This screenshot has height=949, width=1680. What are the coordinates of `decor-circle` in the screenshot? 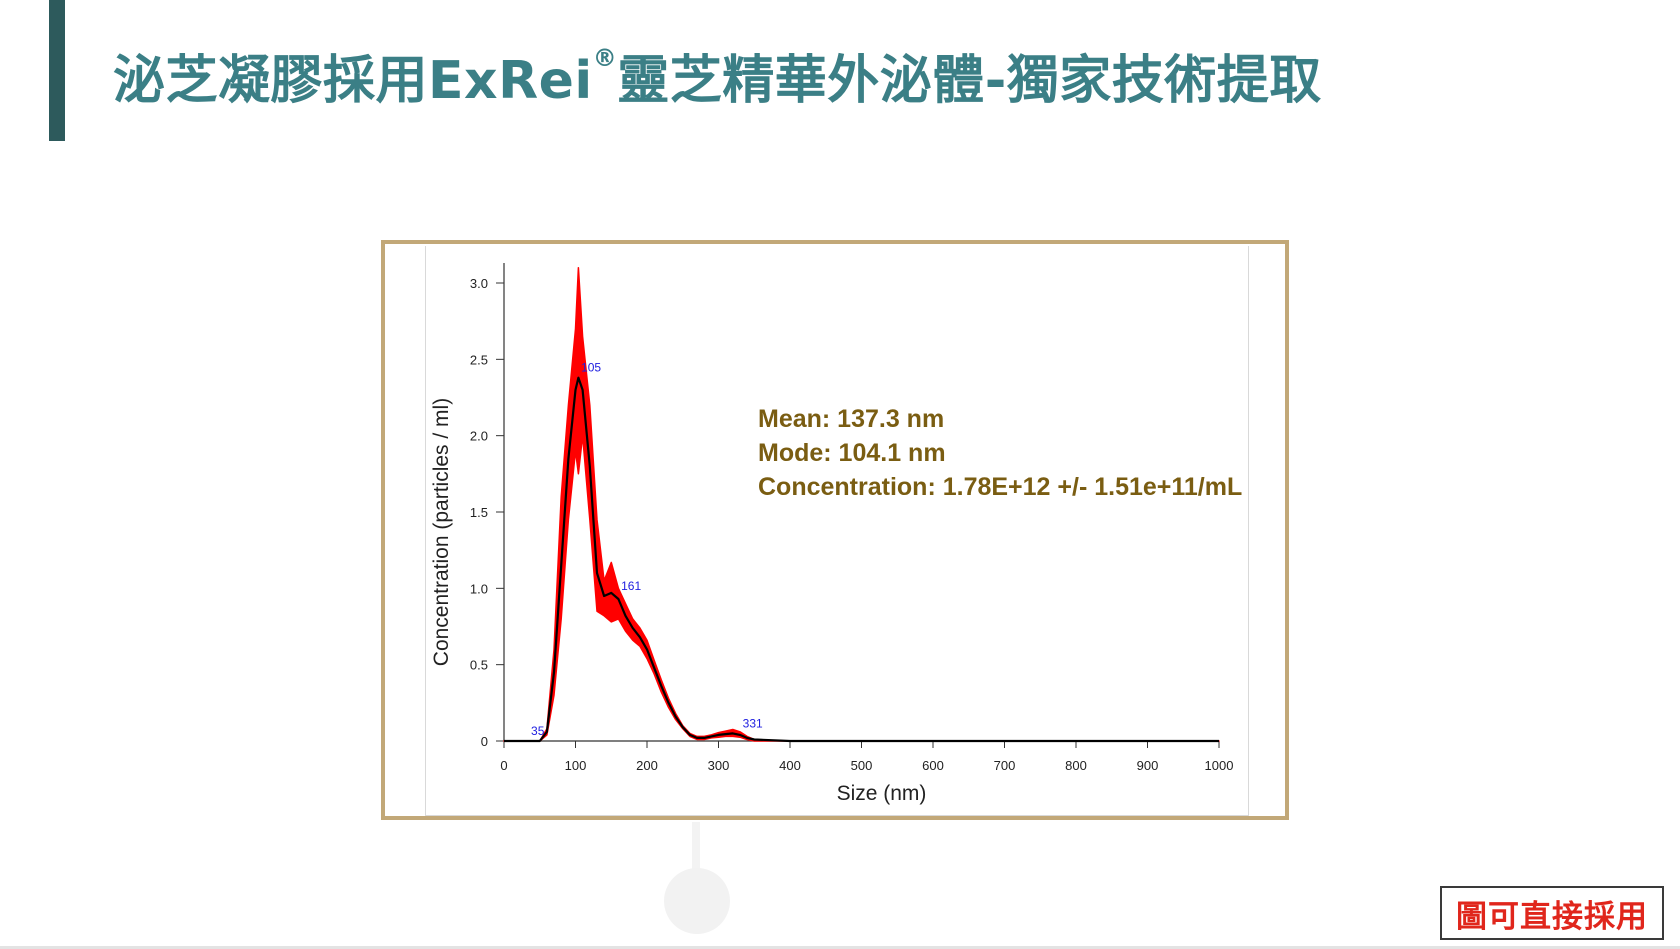 It's located at (697, 901).